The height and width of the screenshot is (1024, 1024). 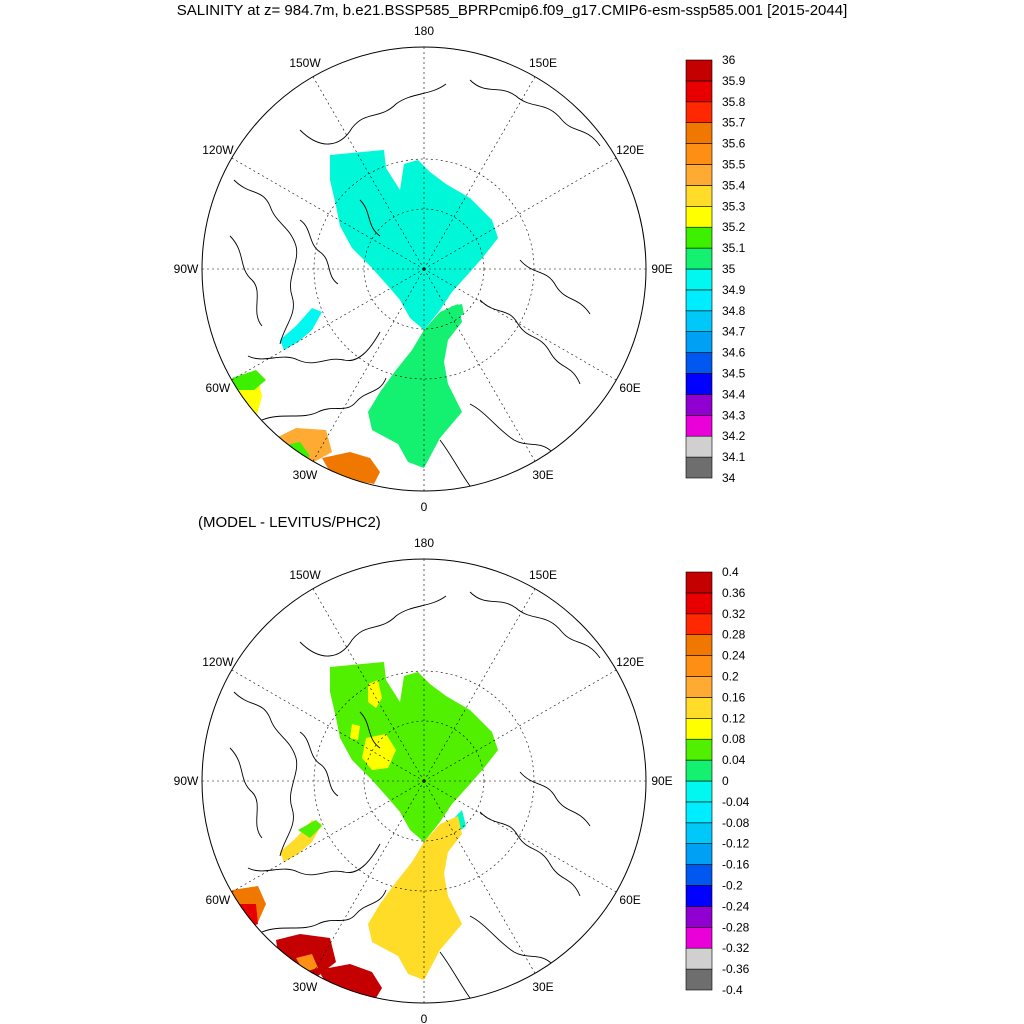 I want to click on colorbar-label: 0.08, so click(x=734, y=739).